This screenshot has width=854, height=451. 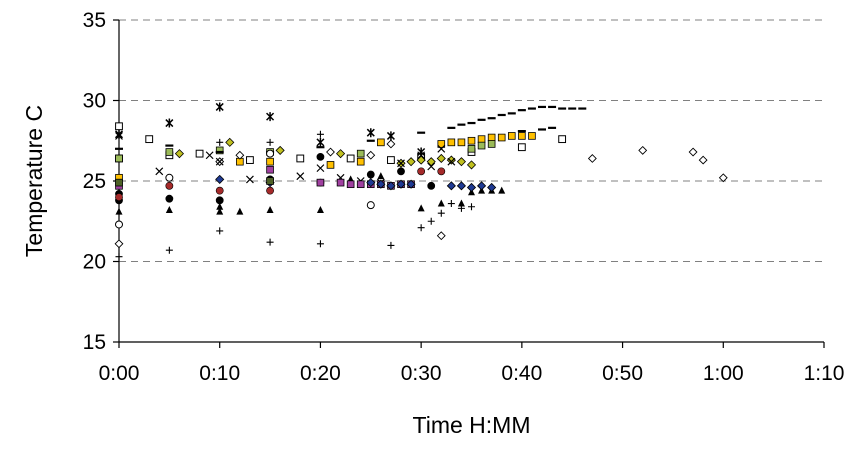 What do you see at coordinates (421, 373) in the screenshot?
I see `x-tick-label: 0:30` at bounding box center [421, 373].